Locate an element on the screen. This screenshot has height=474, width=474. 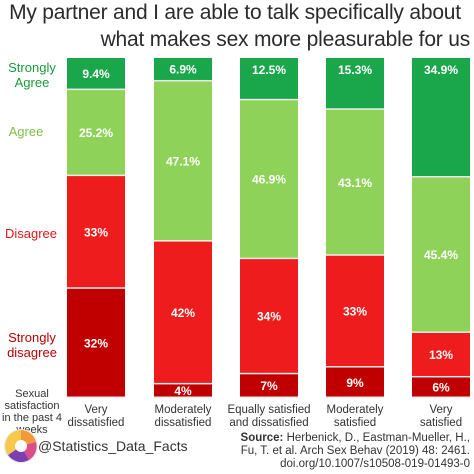
data-label: 12.5% is located at coordinates (269, 70).